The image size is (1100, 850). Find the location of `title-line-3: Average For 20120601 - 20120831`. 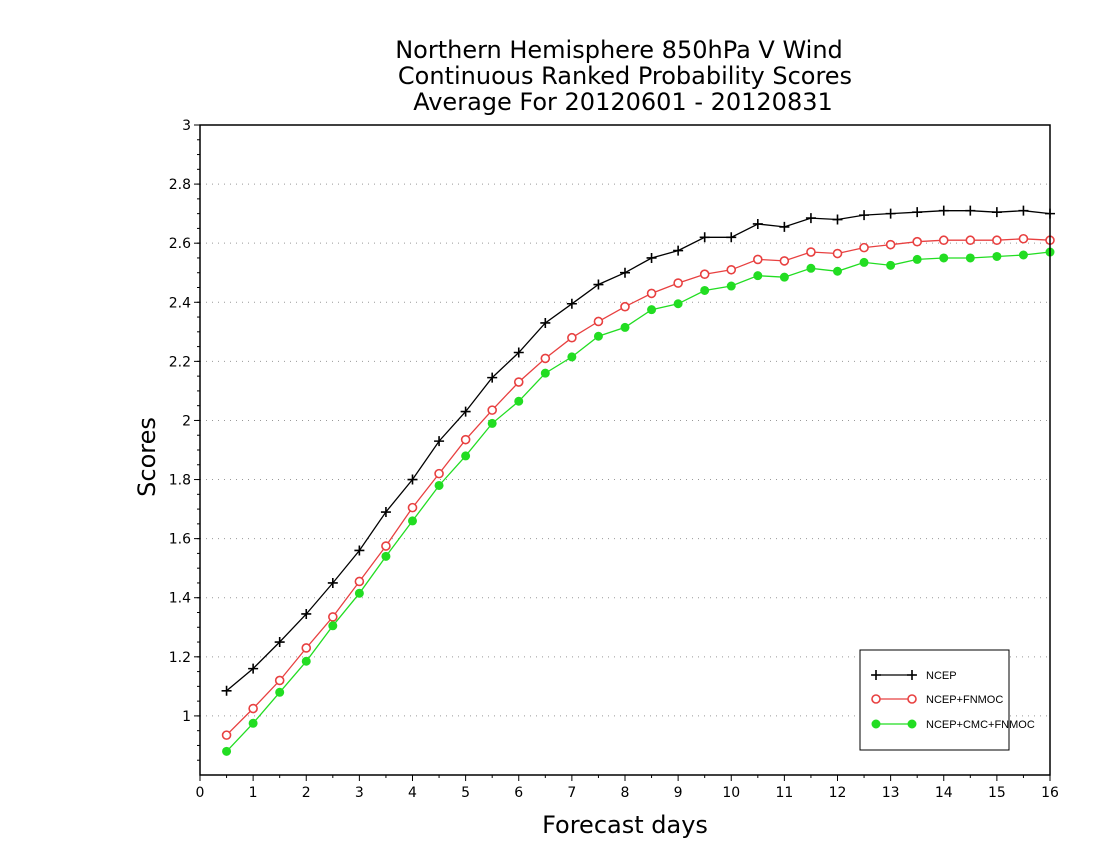

title-line-3: Average For 20120601 - 20120831 is located at coordinates (623, 102).